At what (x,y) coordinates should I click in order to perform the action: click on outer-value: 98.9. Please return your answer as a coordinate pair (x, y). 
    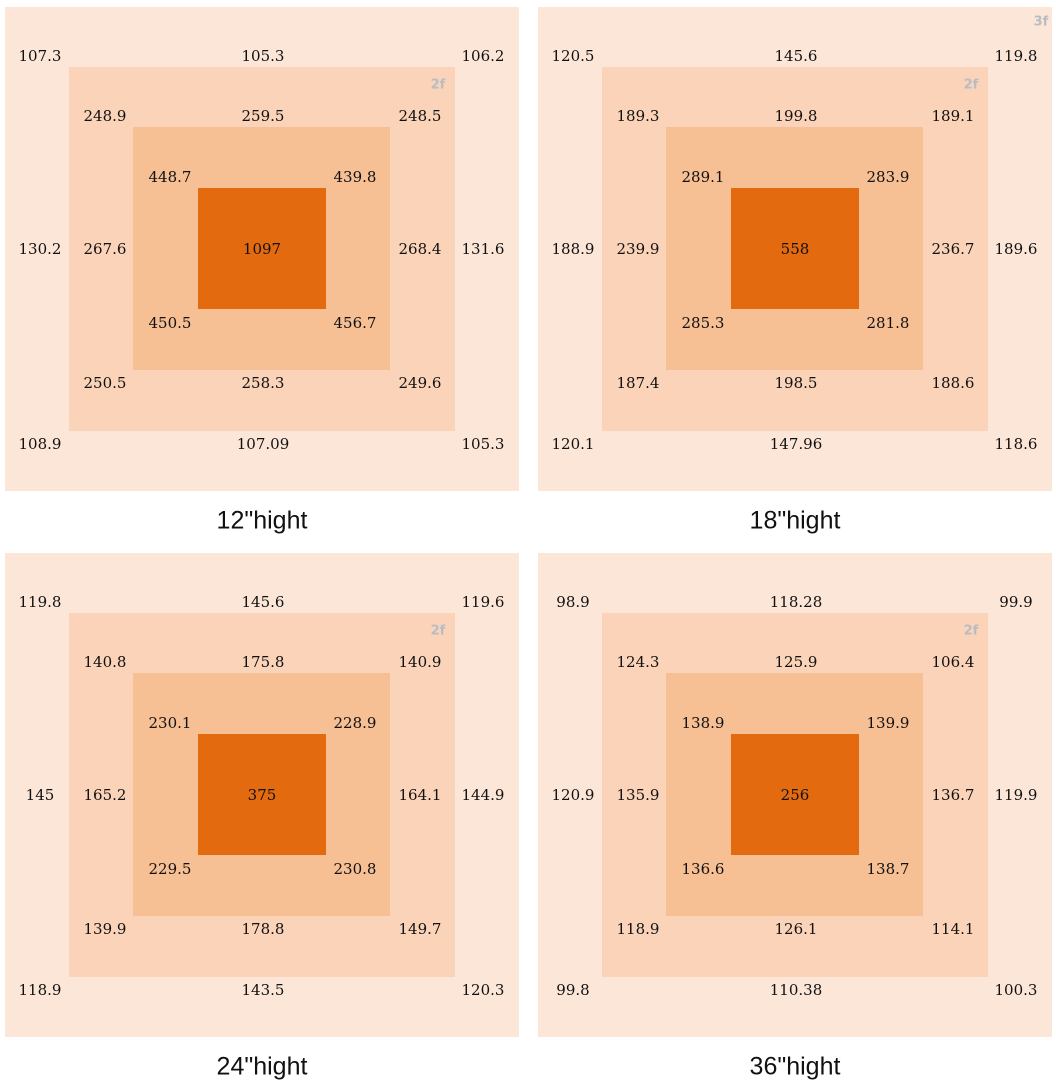
    Looking at the image, I should click on (572, 602).